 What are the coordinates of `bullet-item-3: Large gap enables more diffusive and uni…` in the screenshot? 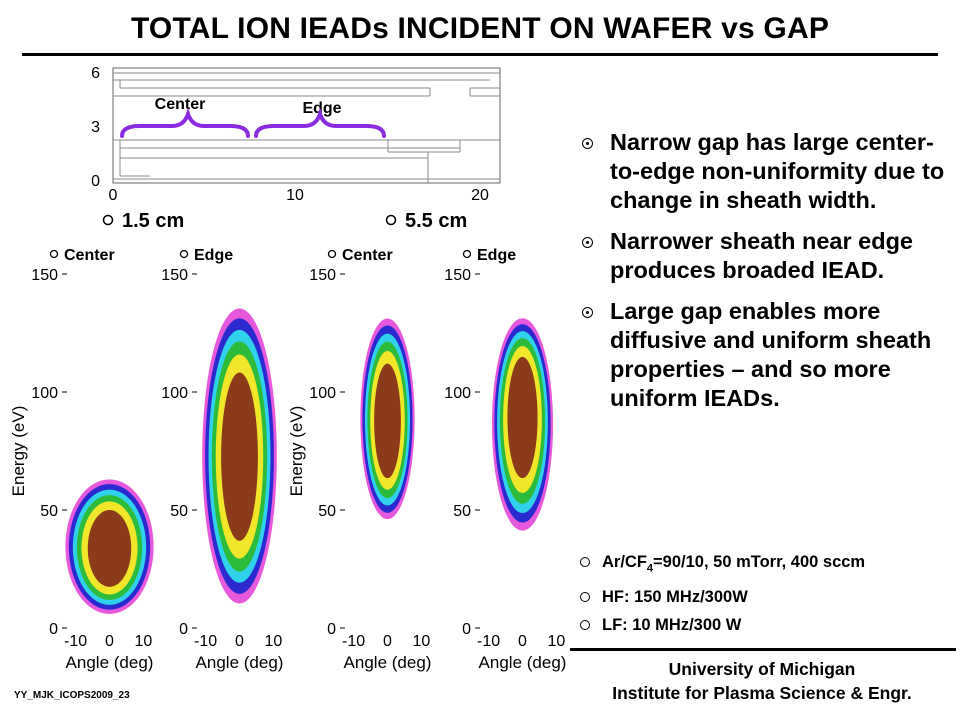 It's located at (769, 355).